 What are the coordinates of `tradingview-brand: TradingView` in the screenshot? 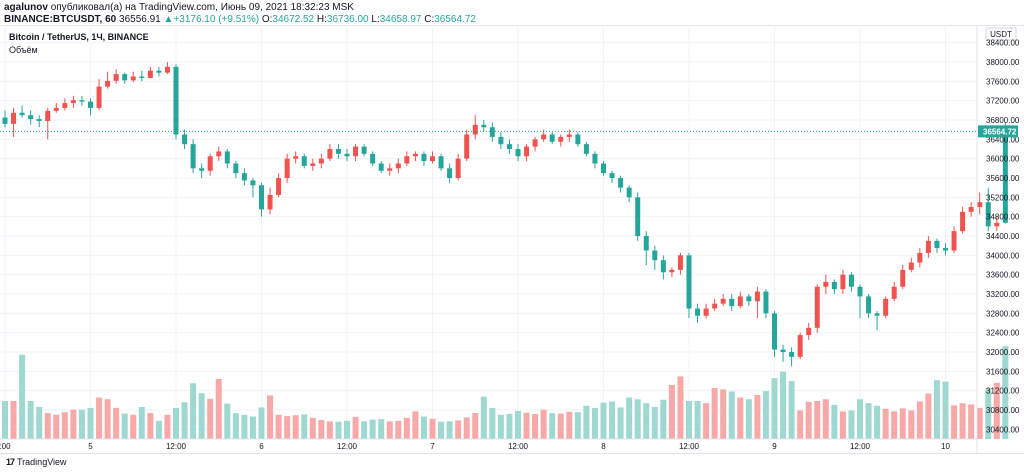 It's located at (42, 462).